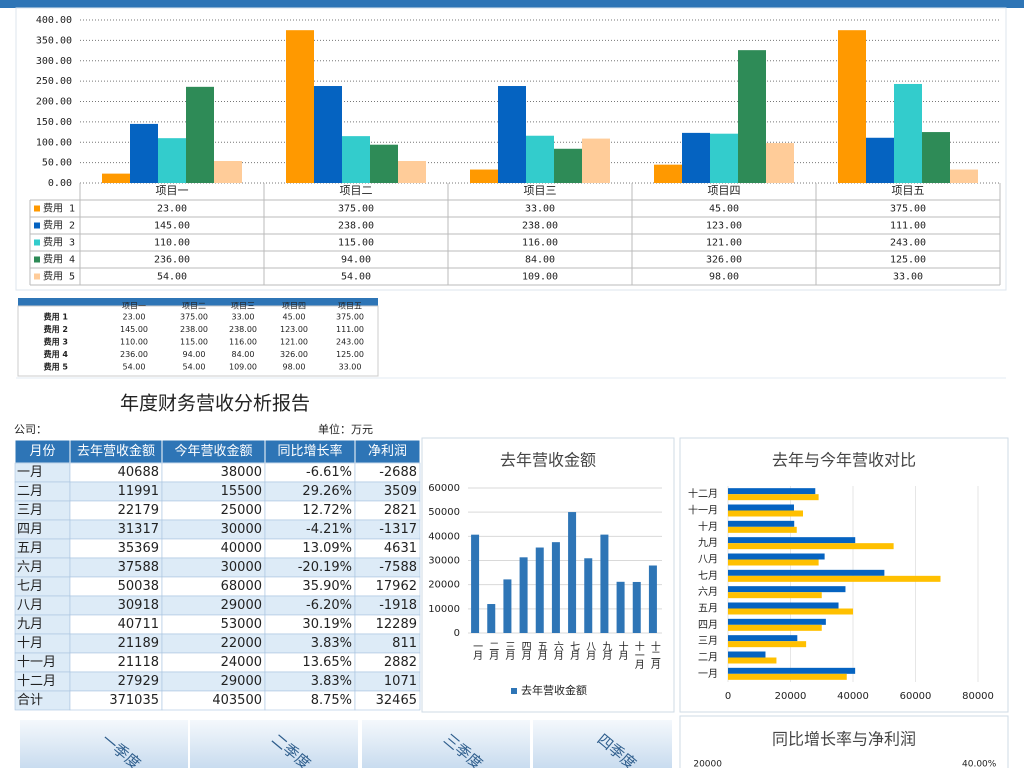  I want to click on data-label: 54.00, so click(356, 277).